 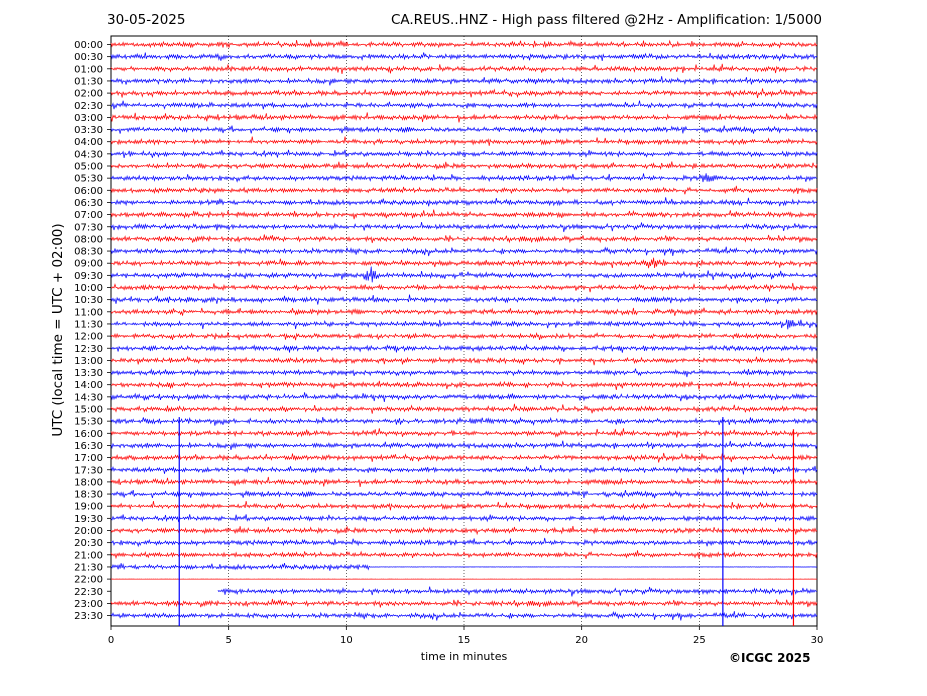 What do you see at coordinates (88, 555) in the screenshot?
I see `row-label-2100: 21:00` at bounding box center [88, 555].